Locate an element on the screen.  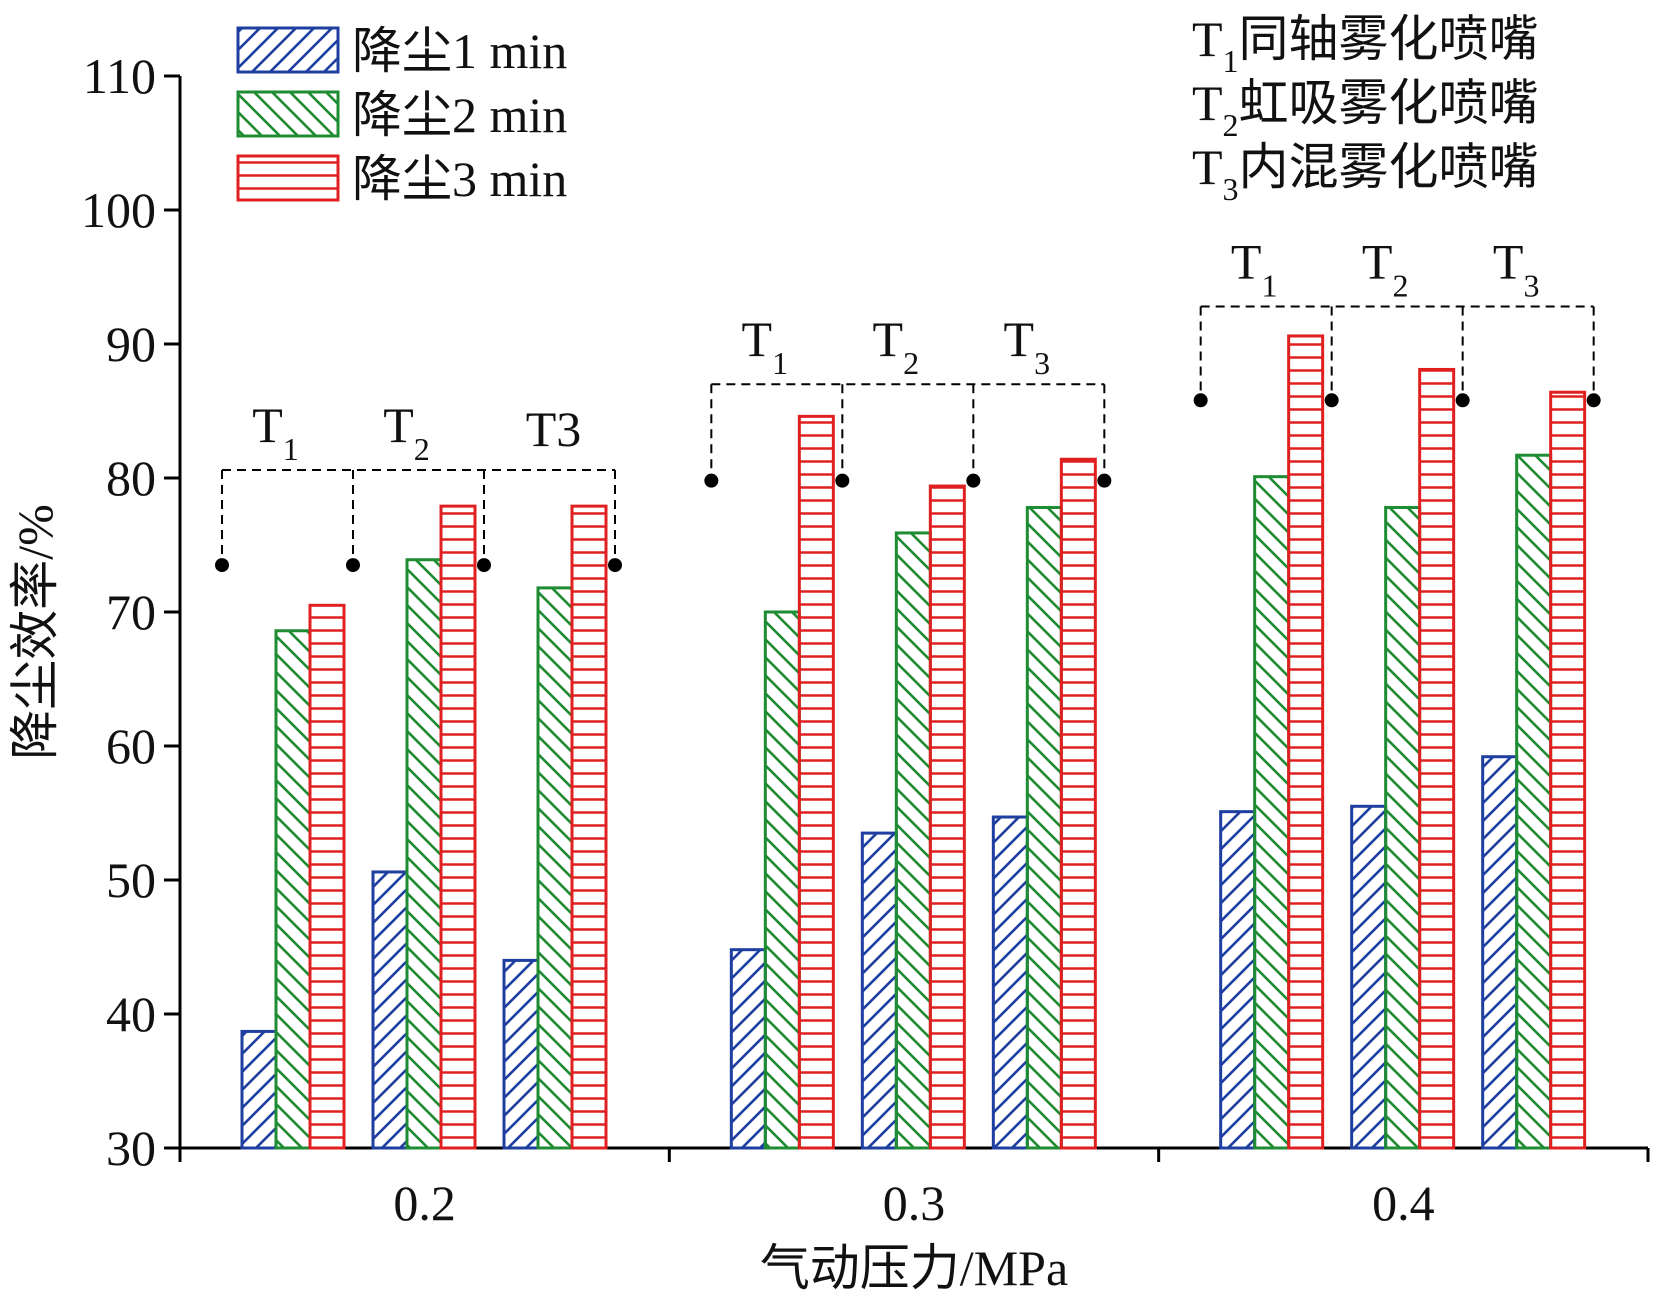
x-tick-label-0.3: 0.3 is located at coordinates (914, 1203).